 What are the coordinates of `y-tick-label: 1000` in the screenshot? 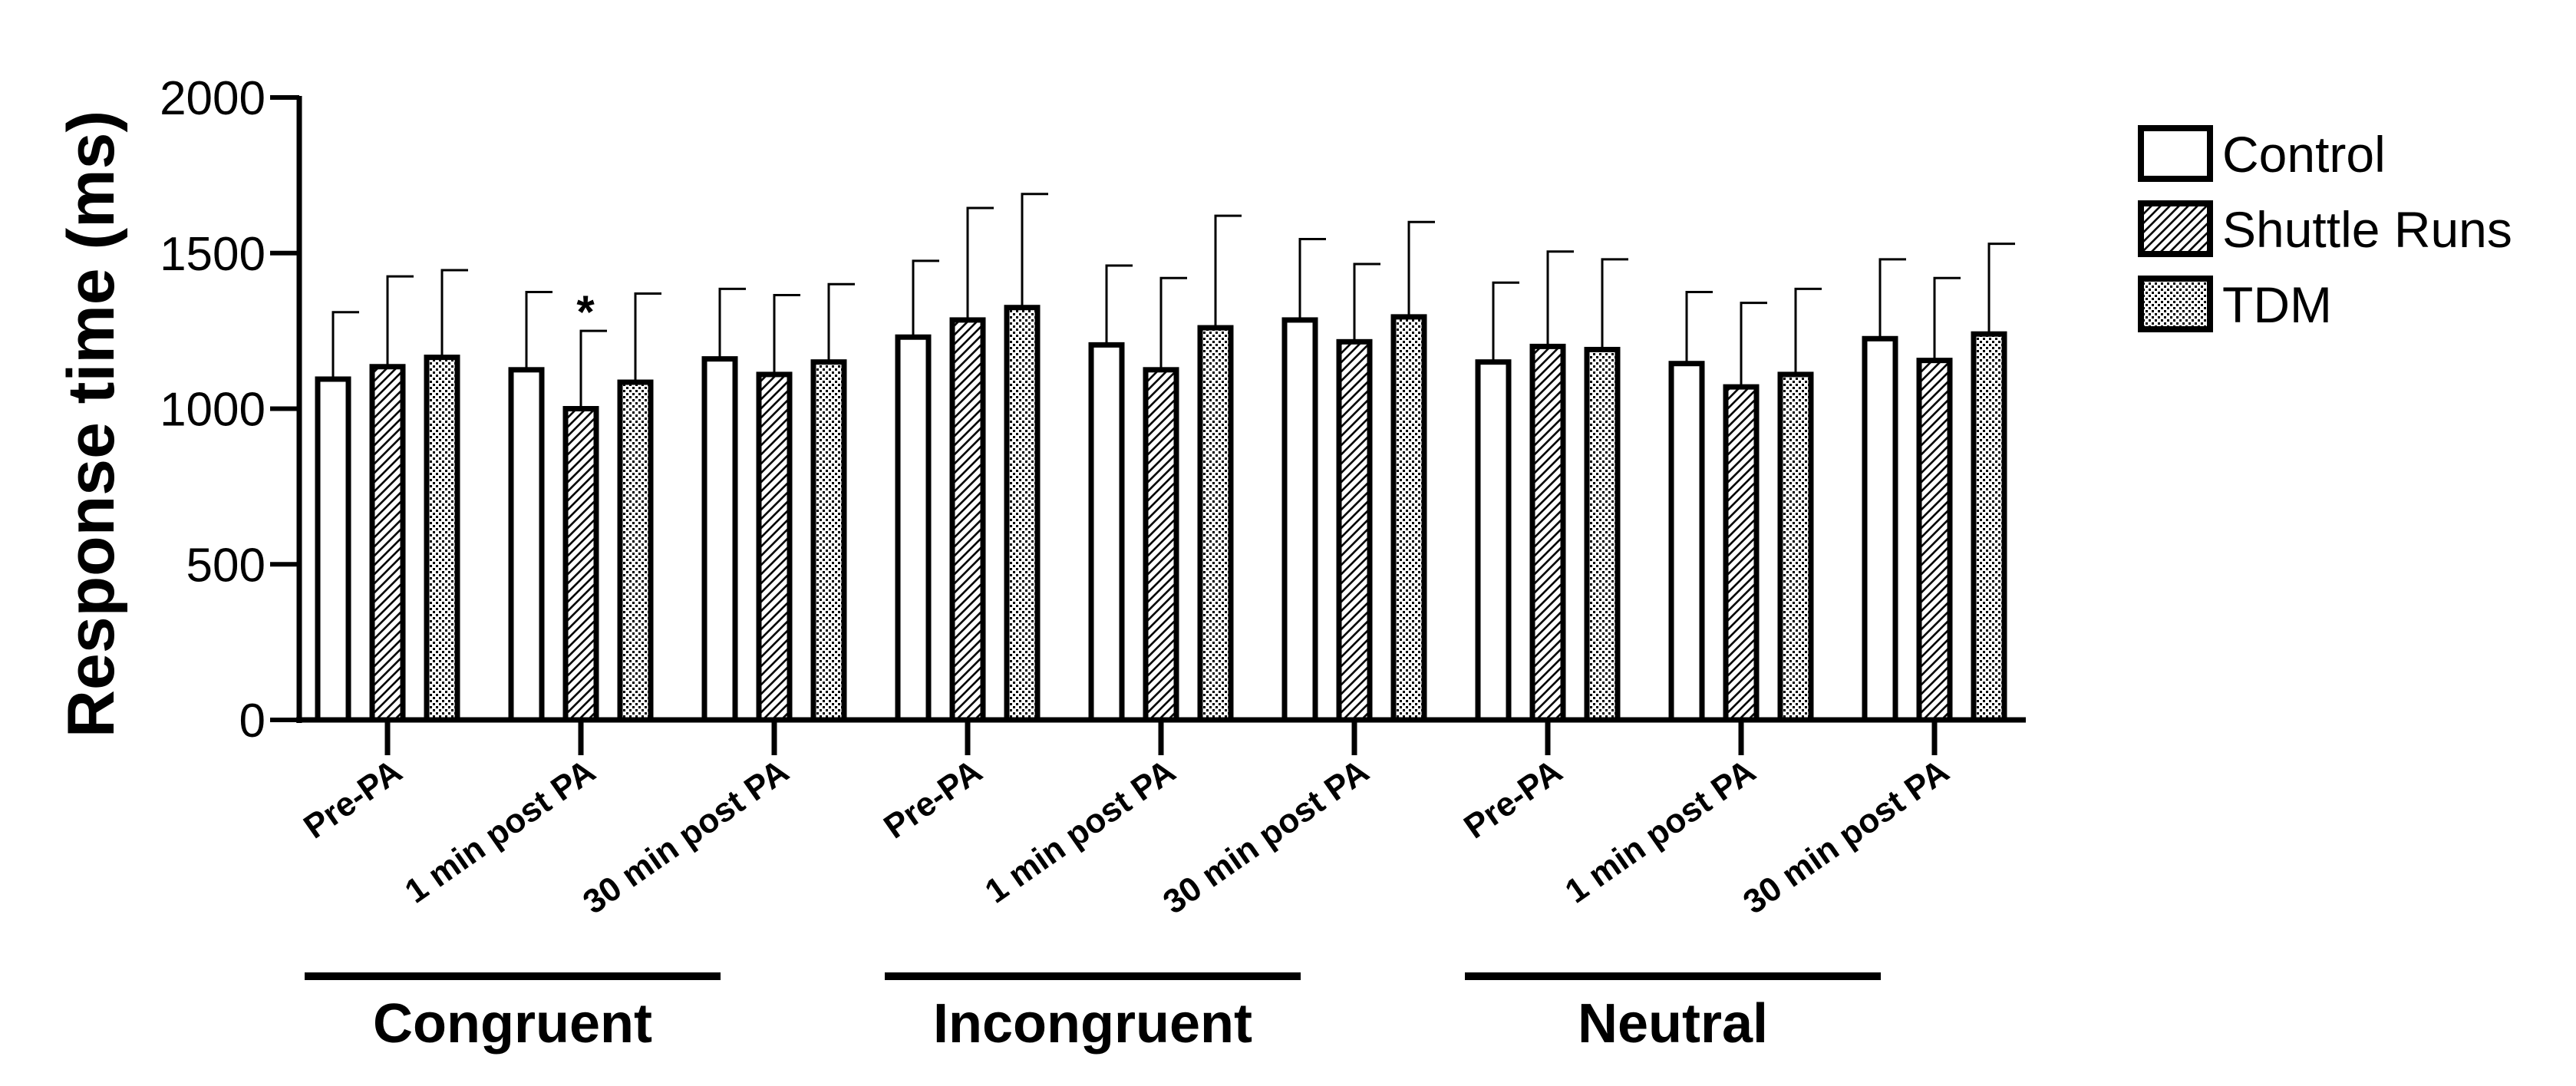 It's located at (213, 410).